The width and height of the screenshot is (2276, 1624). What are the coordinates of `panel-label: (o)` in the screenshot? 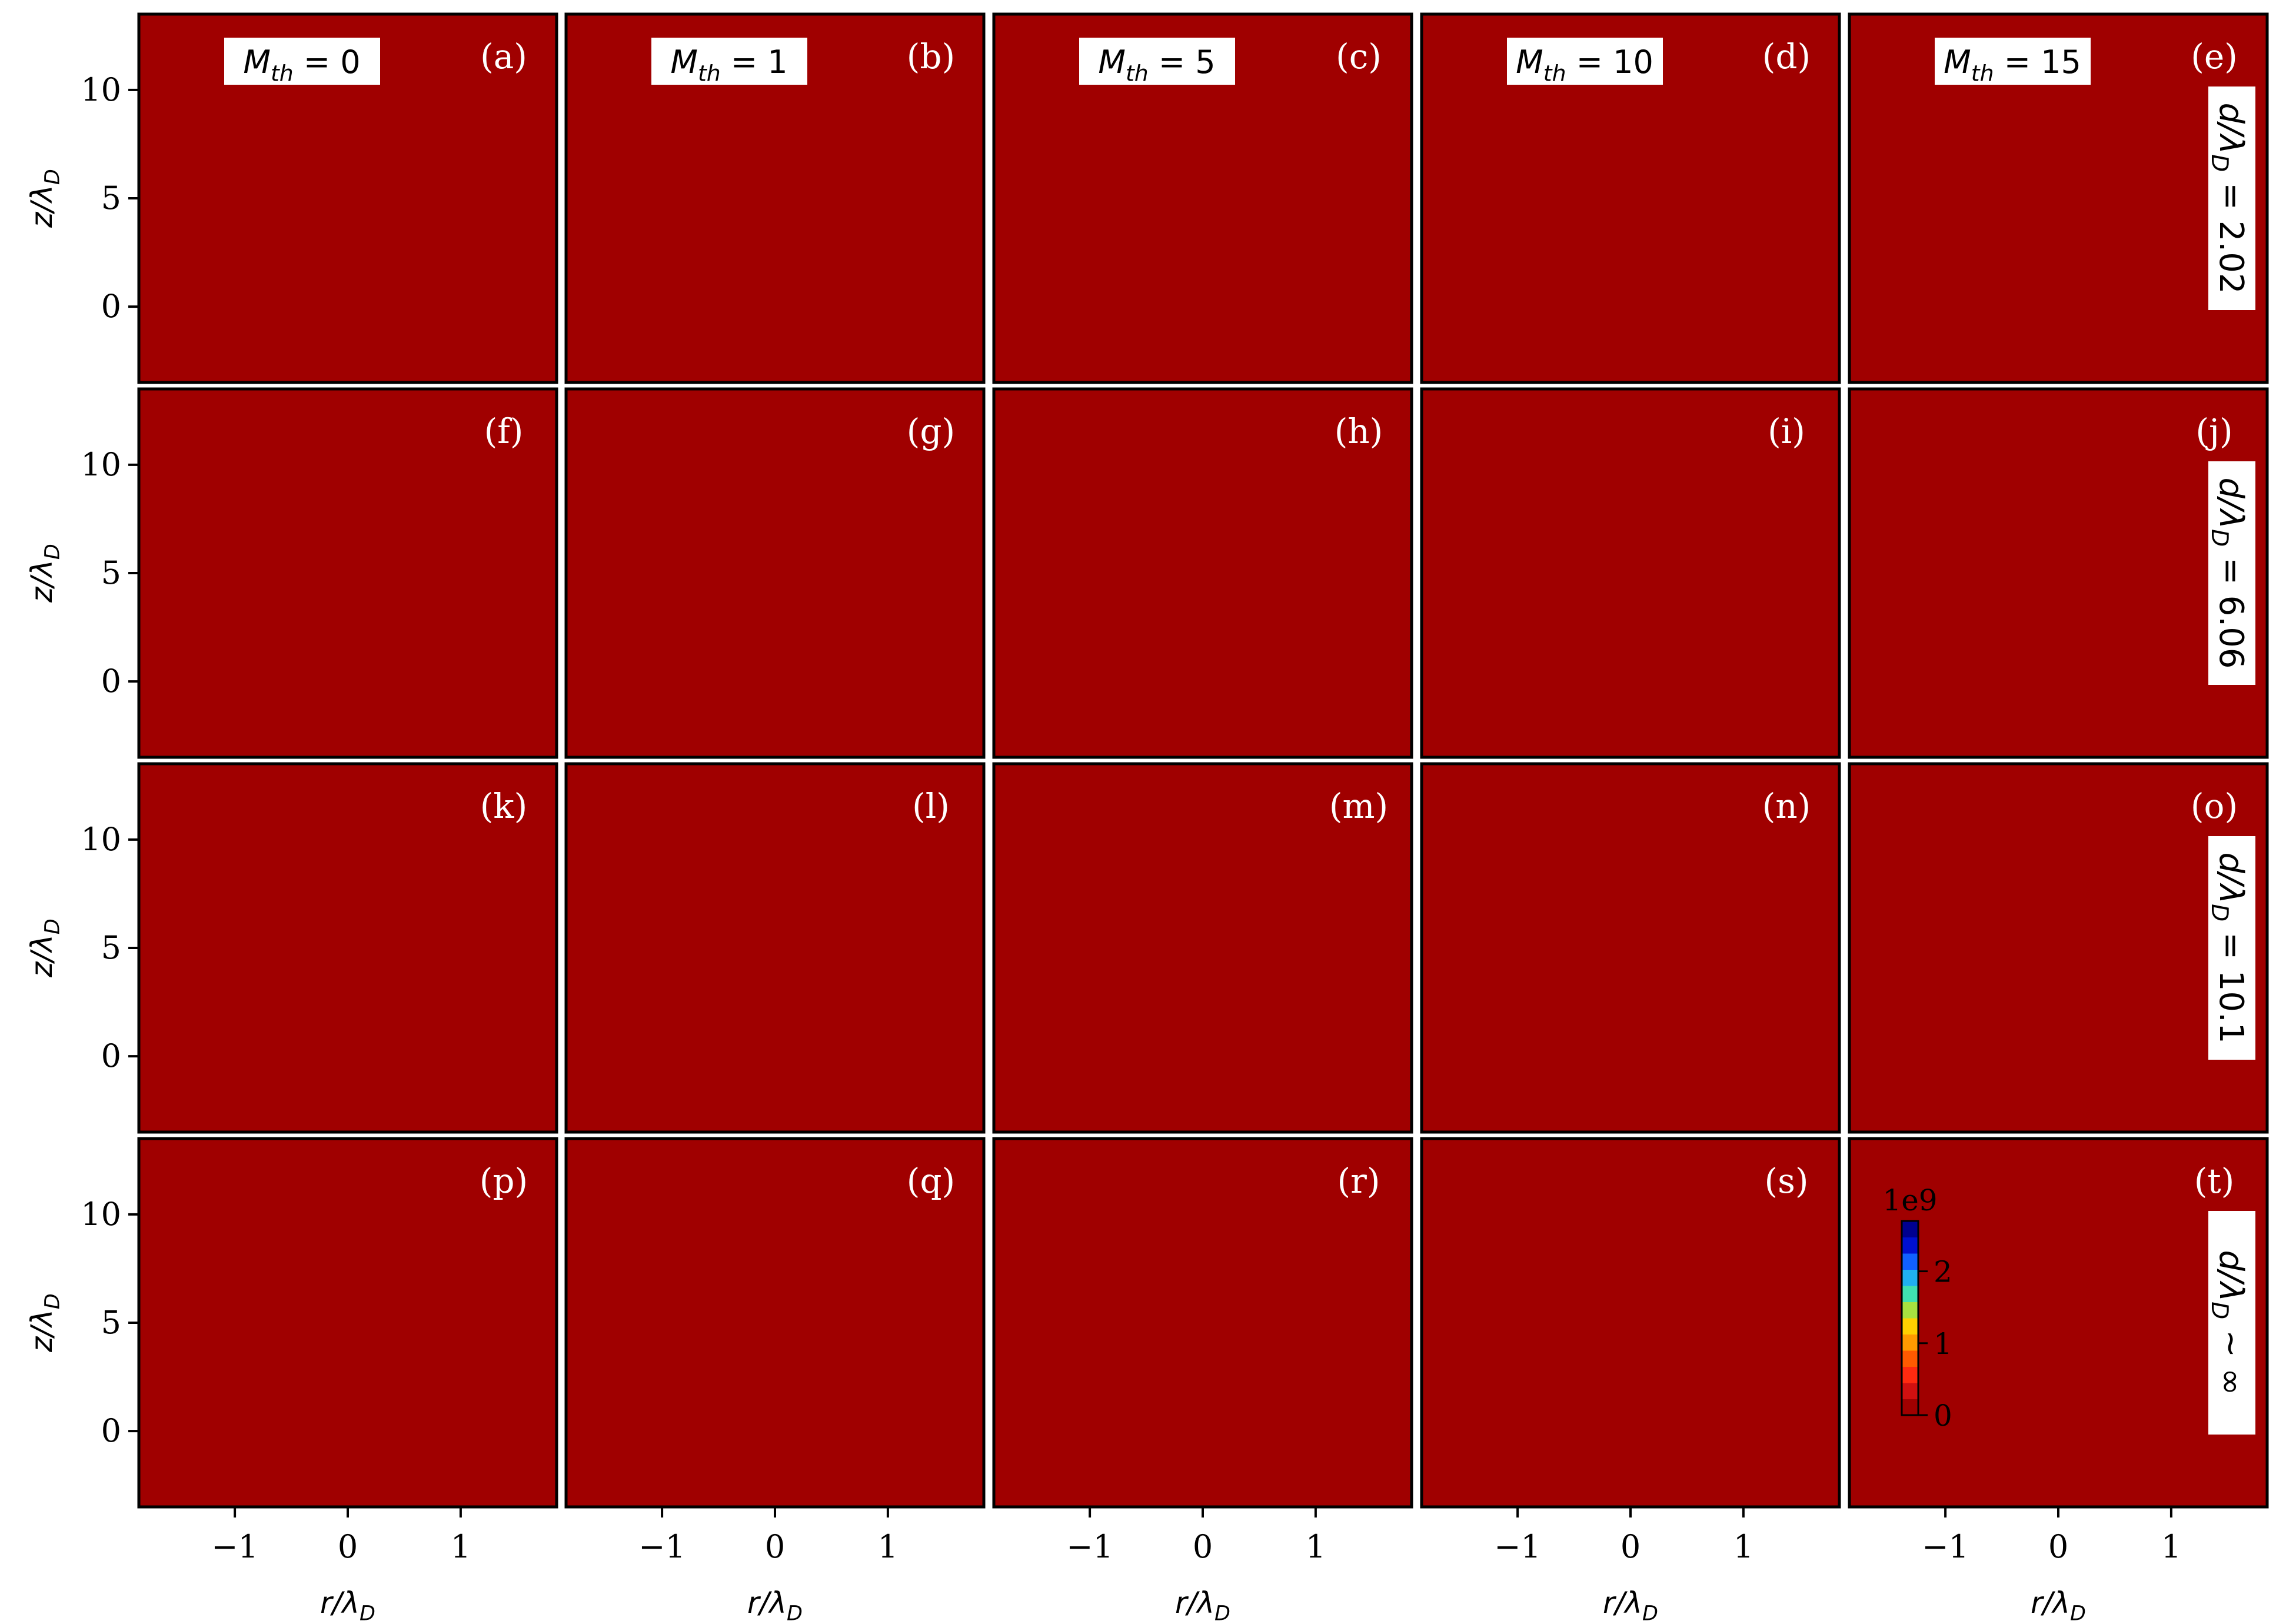 It's located at (2214, 806).